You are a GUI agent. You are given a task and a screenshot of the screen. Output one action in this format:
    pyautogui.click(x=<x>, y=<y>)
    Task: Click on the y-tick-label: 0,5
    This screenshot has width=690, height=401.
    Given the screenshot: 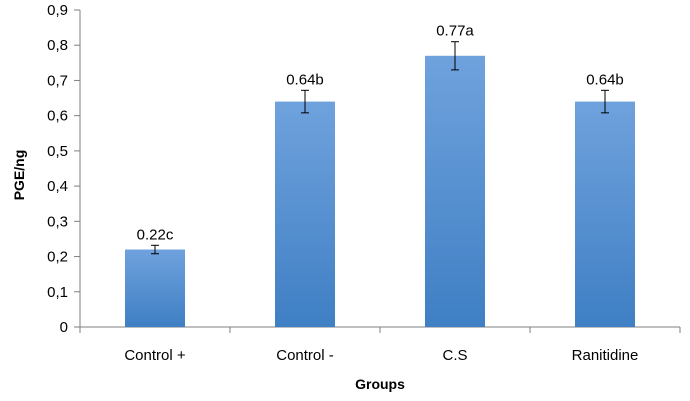 What is the action you would take?
    pyautogui.click(x=57, y=151)
    